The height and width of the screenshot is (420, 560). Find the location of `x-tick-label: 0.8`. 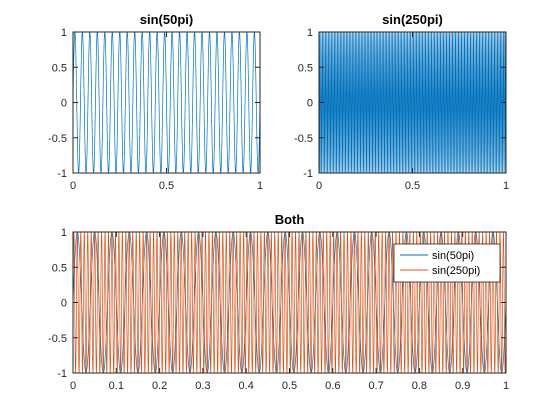

x-tick-label: 0.8 is located at coordinates (419, 386).